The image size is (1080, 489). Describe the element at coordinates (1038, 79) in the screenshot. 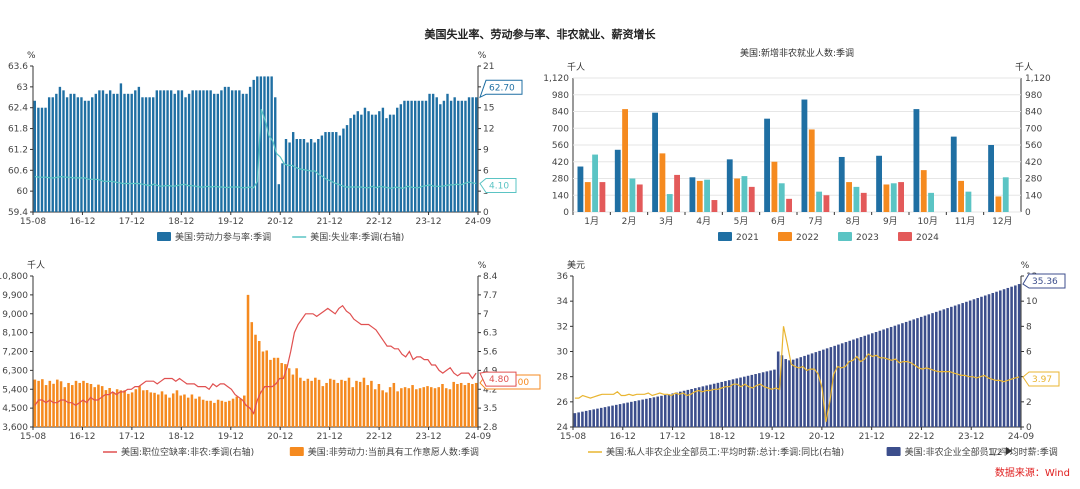

I see `right-tick-label: 1,120` at that location.